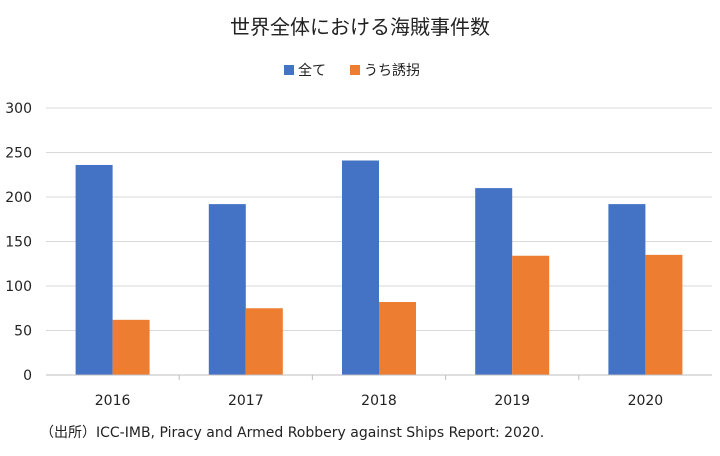 Image resolution: width=720 pixels, height=456 pixels. I want to click on y-tick-label: 250, so click(18, 154).